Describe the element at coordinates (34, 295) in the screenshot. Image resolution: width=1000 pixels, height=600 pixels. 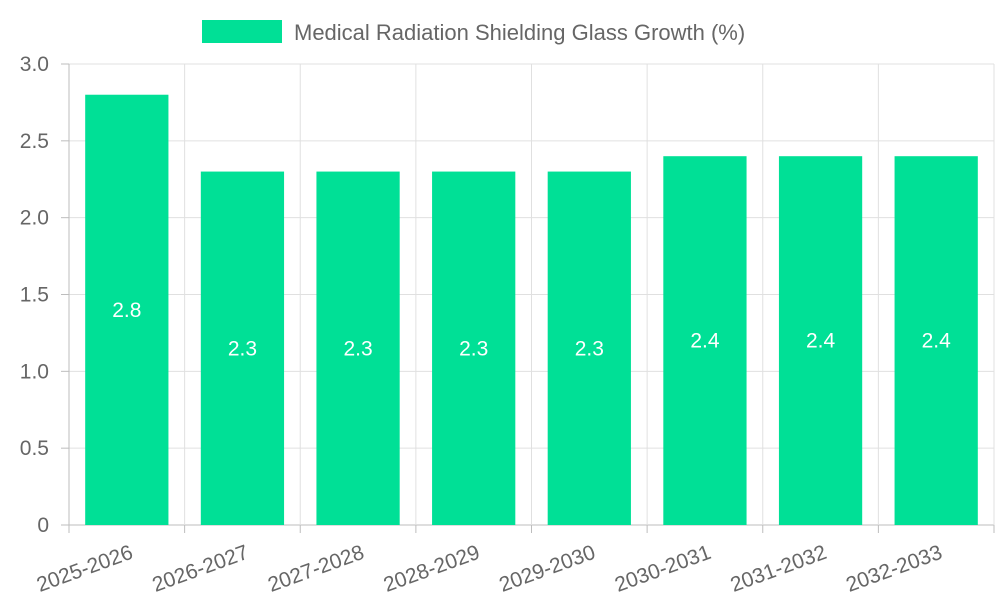
I see `y-tick-label: 1.5` at that location.